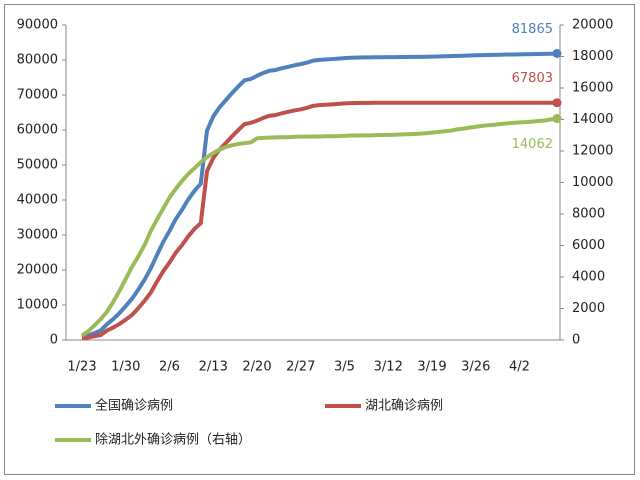  I want to click on end-label: 81865, so click(532, 29).